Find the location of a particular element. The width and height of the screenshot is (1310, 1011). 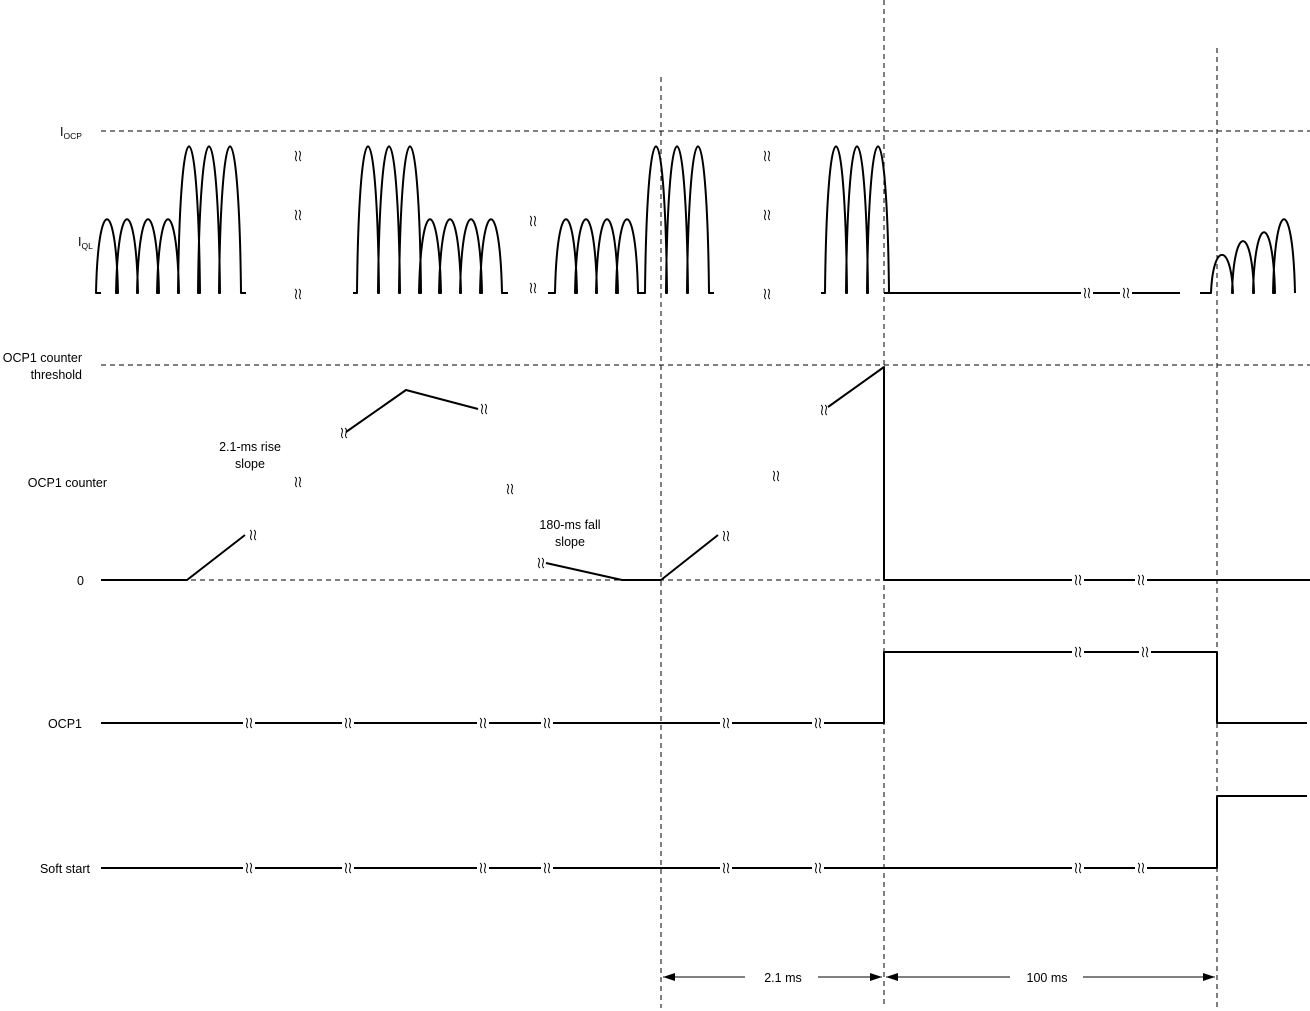

soft-start-label: Soft start is located at coordinates (65, 869).